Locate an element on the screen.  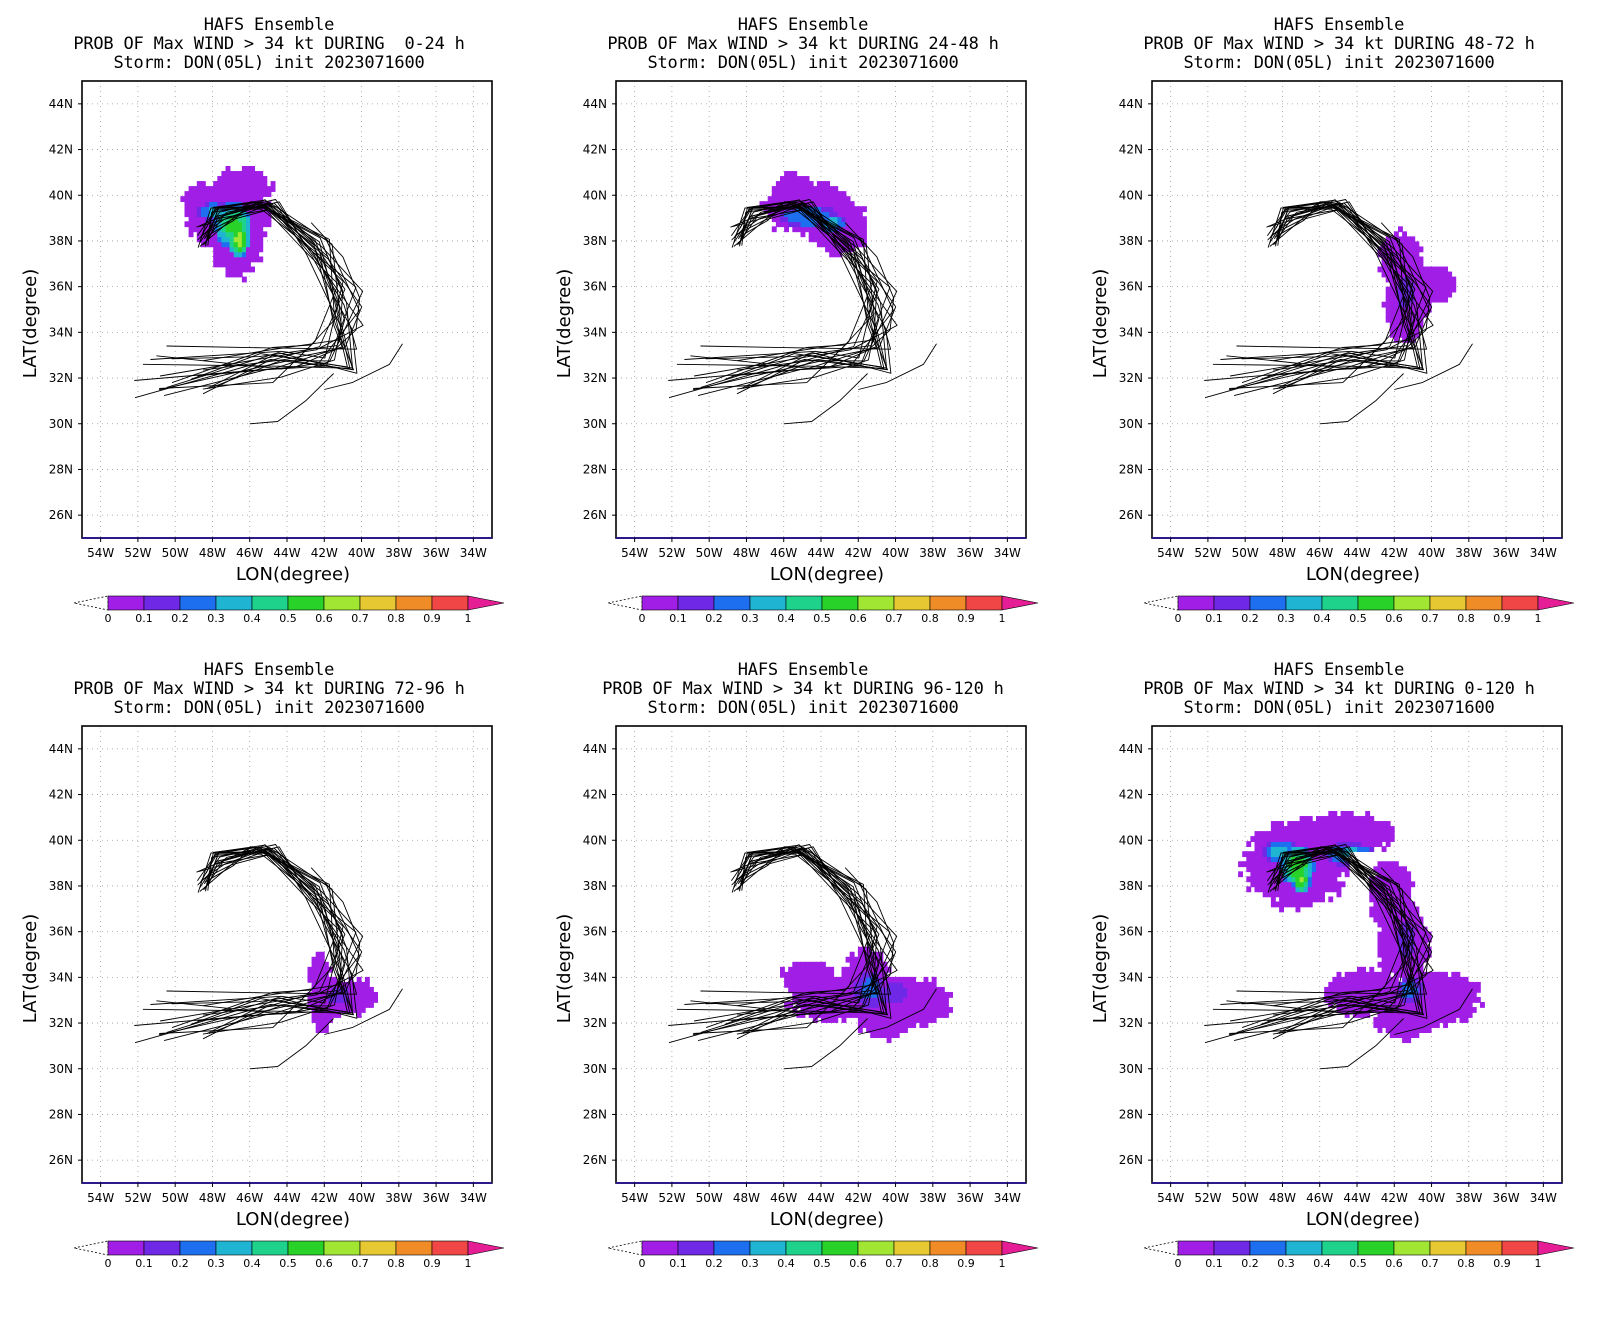
y-axis-label: LAT(degree) is located at coordinates (1100, 968).